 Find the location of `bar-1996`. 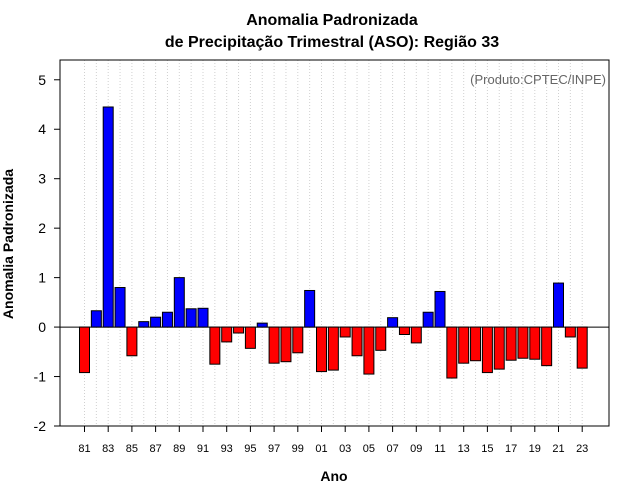

bar-1996 is located at coordinates (262, 325).